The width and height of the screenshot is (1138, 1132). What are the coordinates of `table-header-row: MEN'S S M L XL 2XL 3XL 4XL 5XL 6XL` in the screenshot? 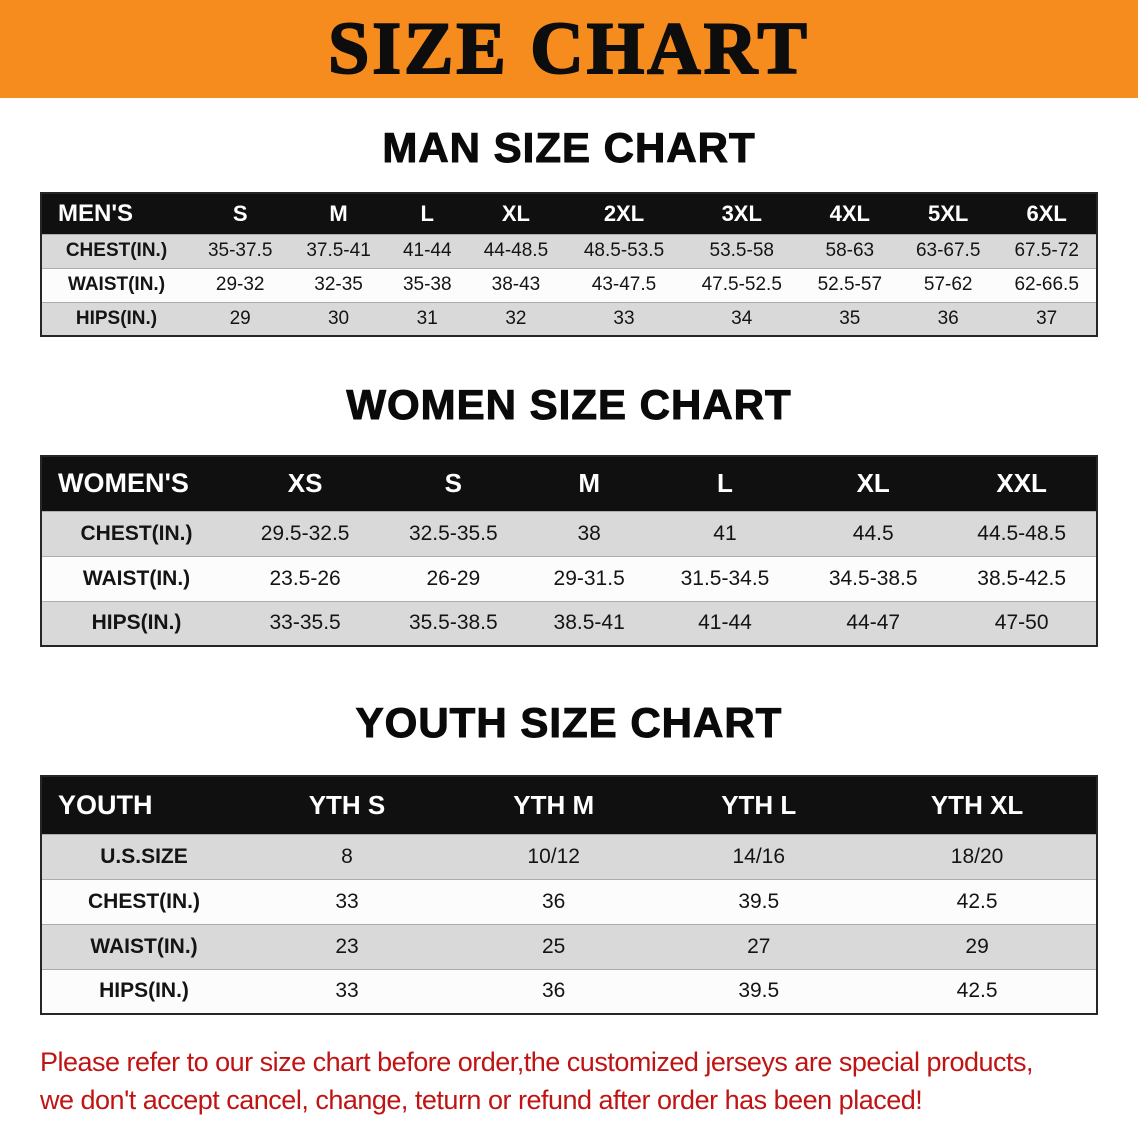 It's located at (569, 213).